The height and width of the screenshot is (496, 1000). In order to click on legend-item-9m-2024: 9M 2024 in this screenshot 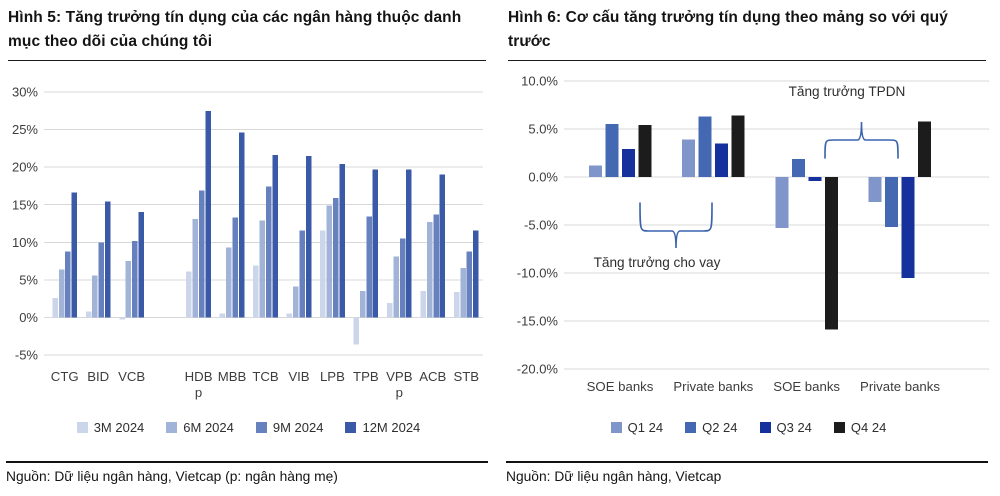, I will do `click(289, 427)`.